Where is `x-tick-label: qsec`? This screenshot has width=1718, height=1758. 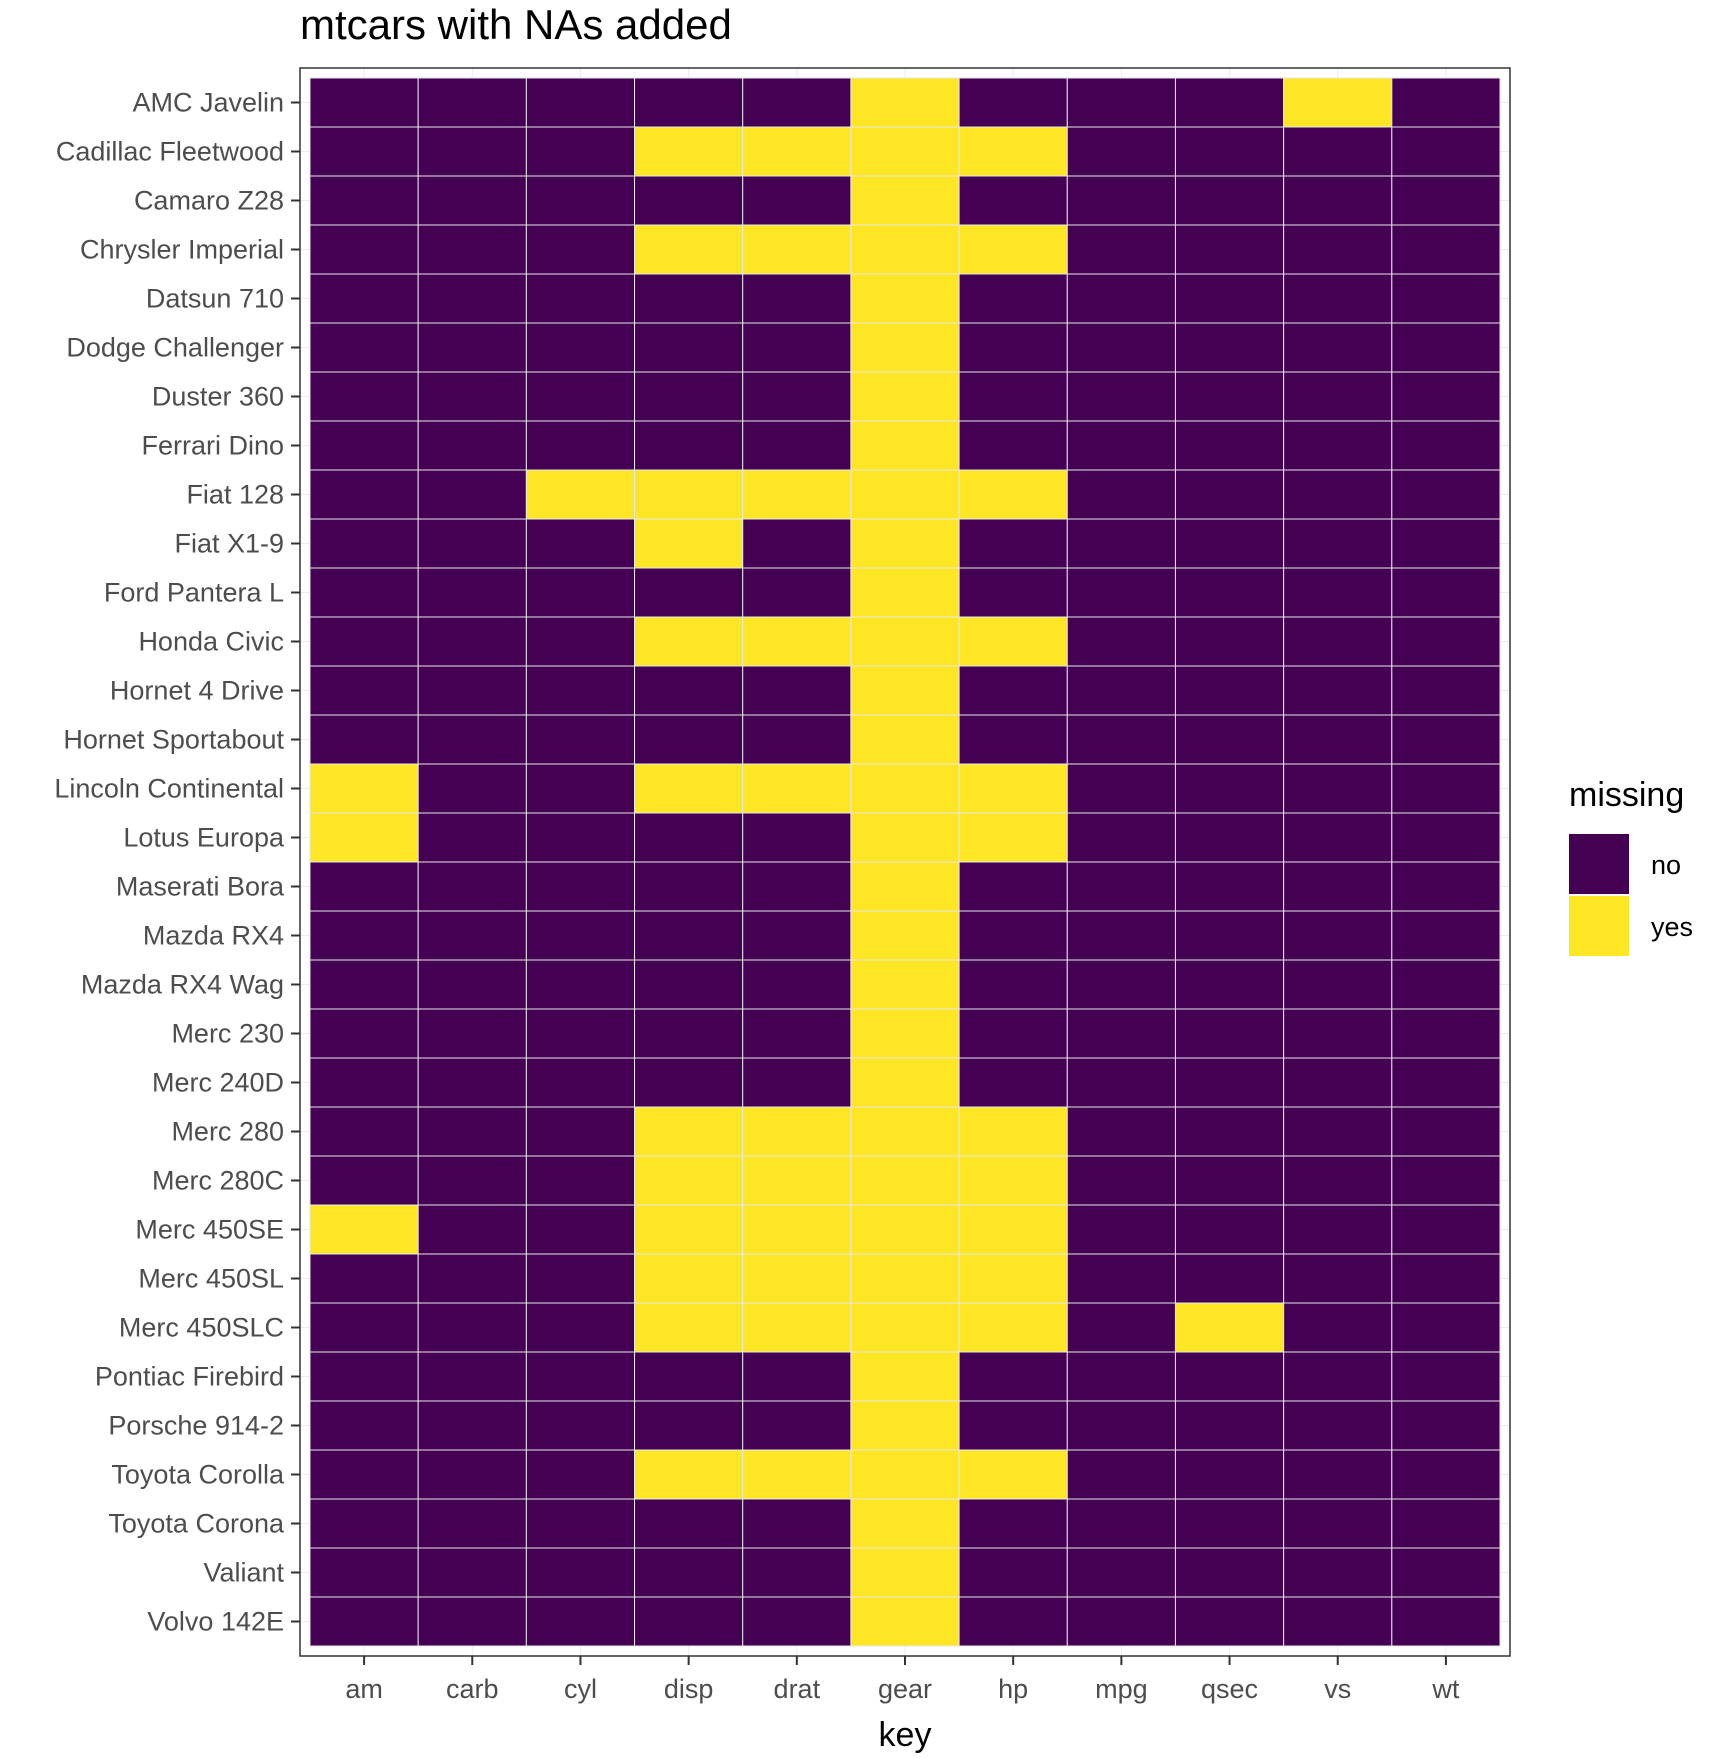
x-tick-label: qsec is located at coordinates (1229, 1689).